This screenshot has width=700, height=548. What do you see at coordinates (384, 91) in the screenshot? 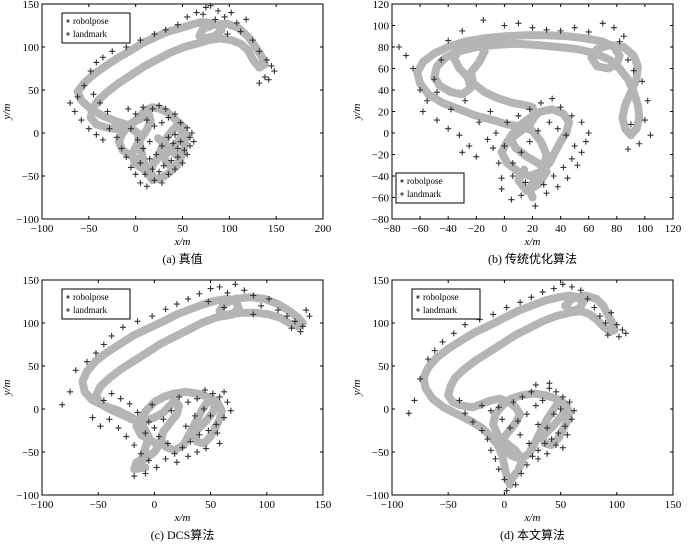
I see `y-tick-label: 40` at bounding box center [384, 91].